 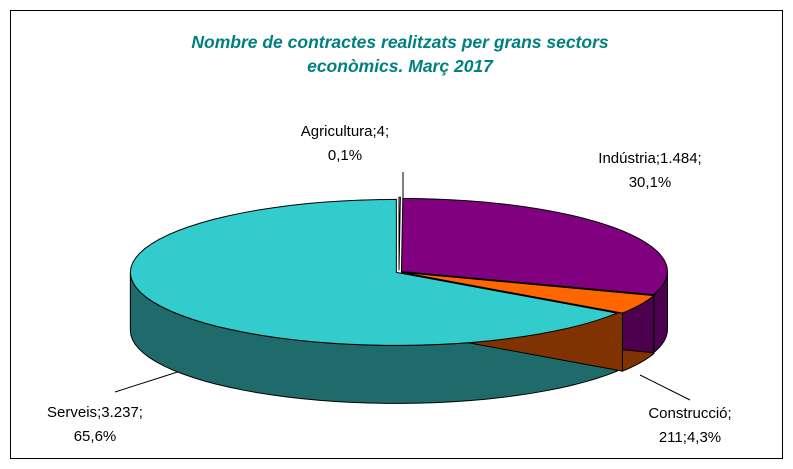 I want to click on data-label: Serveis;3.237; 65,6%, so click(x=95, y=424).